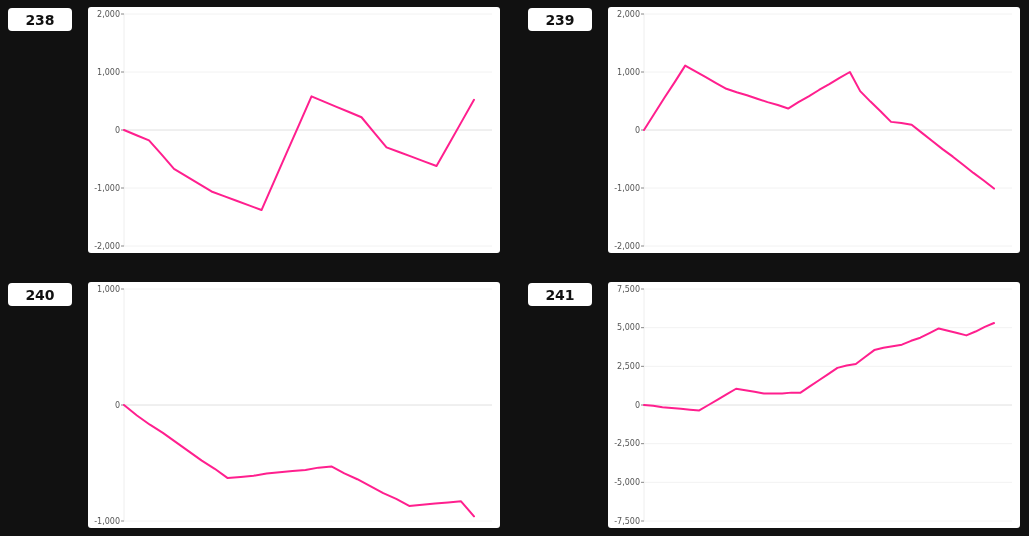  What do you see at coordinates (627, 444) in the screenshot?
I see `y-tick-label: -2,500` at bounding box center [627, 444].